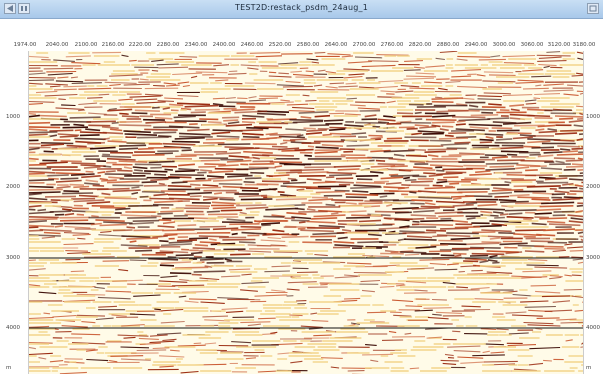 Image resolution: width=603 pixels, height=381 pixels. What do you see at coordinates (559, 45) in the screenshot?
I see `x-tick: 3120.00` at bounding box center [559, 45].